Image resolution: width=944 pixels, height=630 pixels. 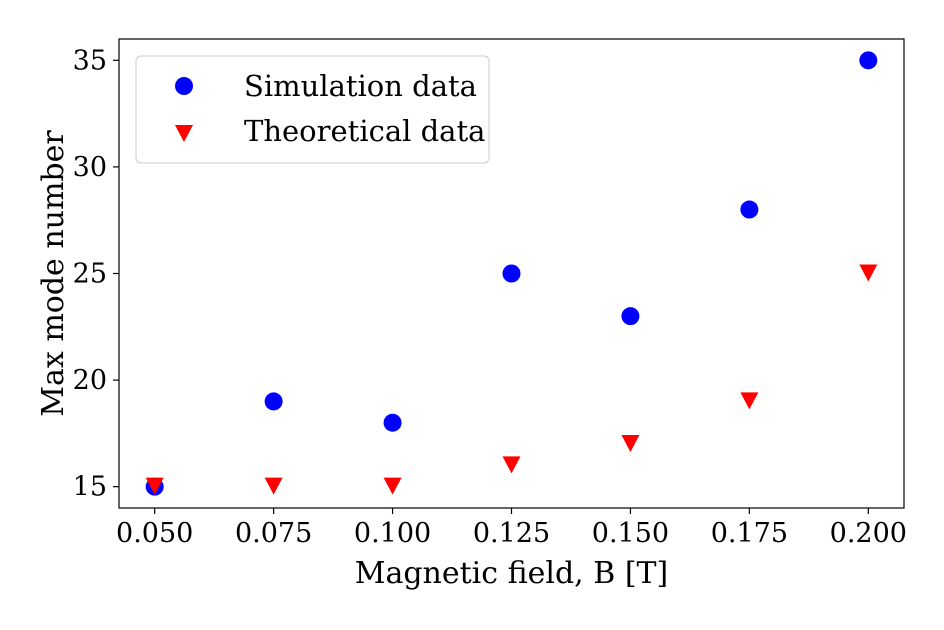 I want to click on x-axis-label: Magnetic field, B [T], so click(x=512, y=573).